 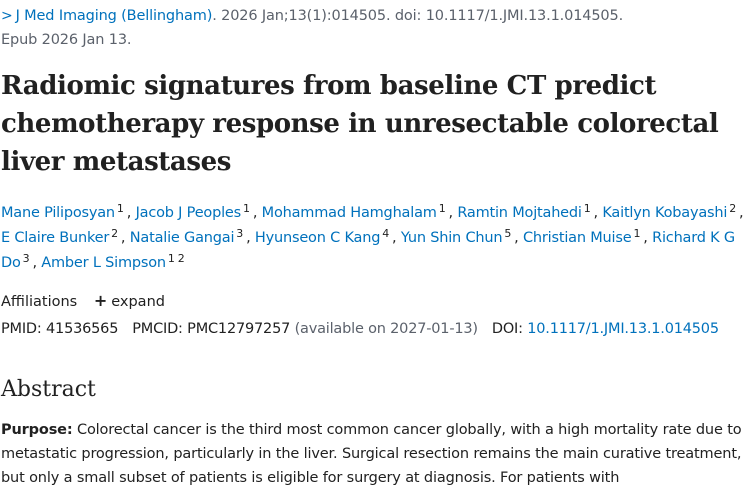 What do you see at coordinates (386, 329) in the screenshot?
I see `pmc-availability: (available on 2027-01-13)` at bounding box center [386, 329].